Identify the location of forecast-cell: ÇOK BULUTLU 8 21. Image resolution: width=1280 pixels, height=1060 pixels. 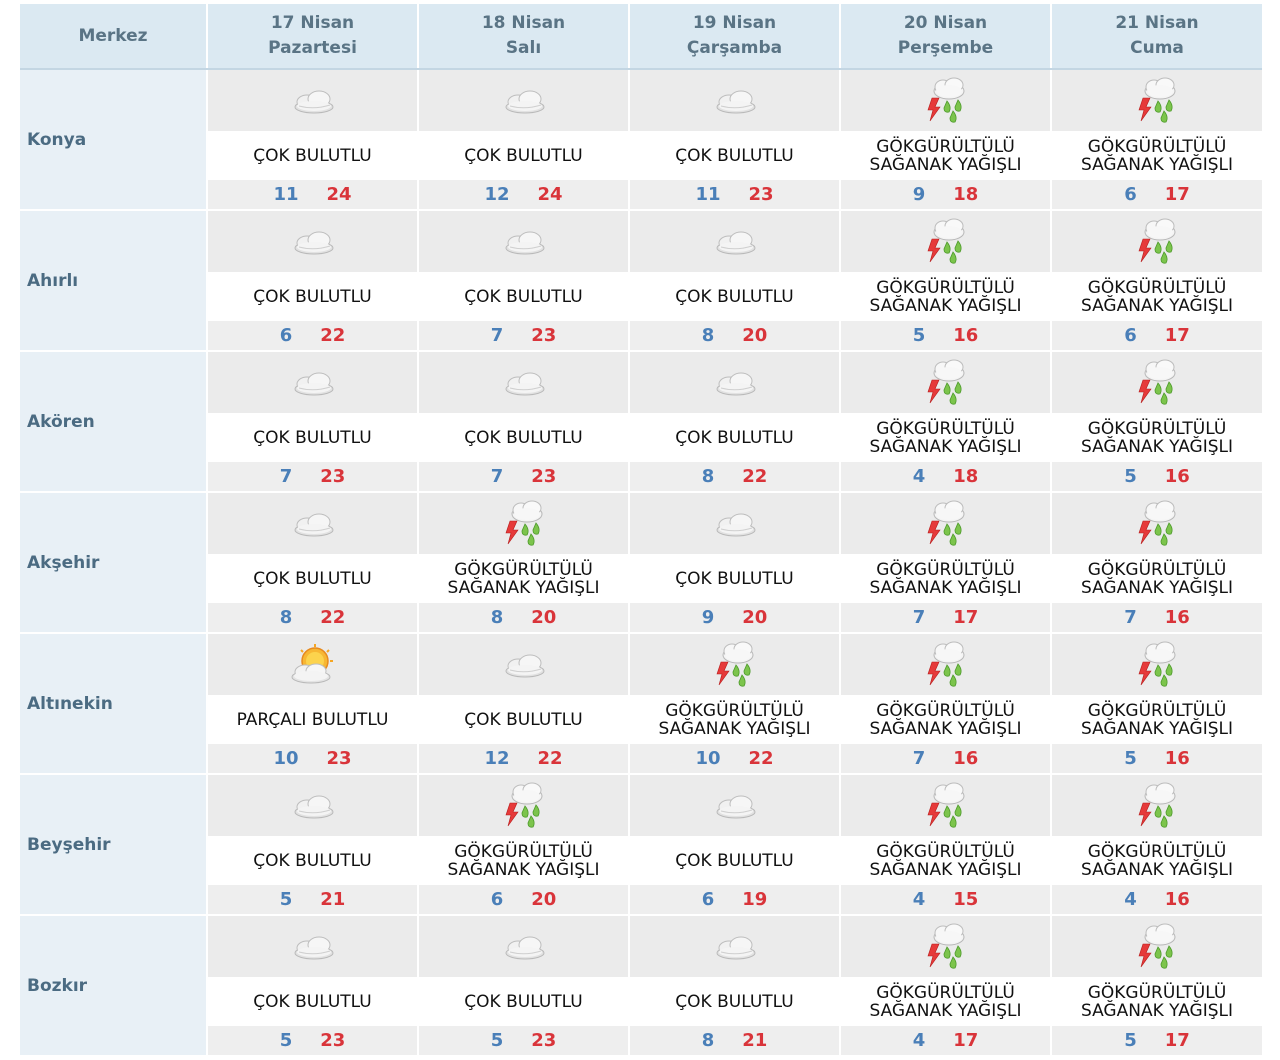
(733, 985).